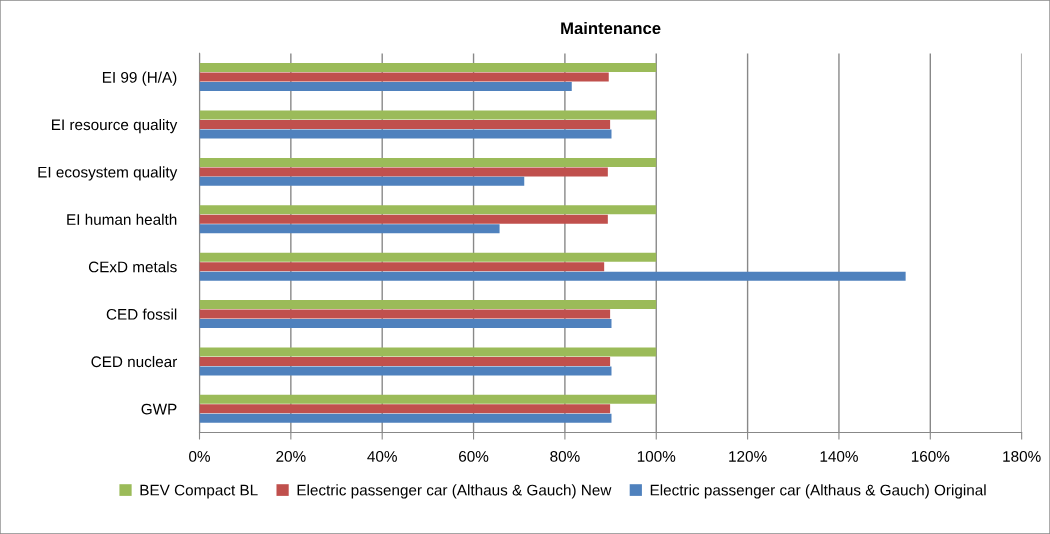  Describe the element at coordinates (108, 173) in the screenshot. I see `y-tick-label: EI ecosystem quality` at that location.